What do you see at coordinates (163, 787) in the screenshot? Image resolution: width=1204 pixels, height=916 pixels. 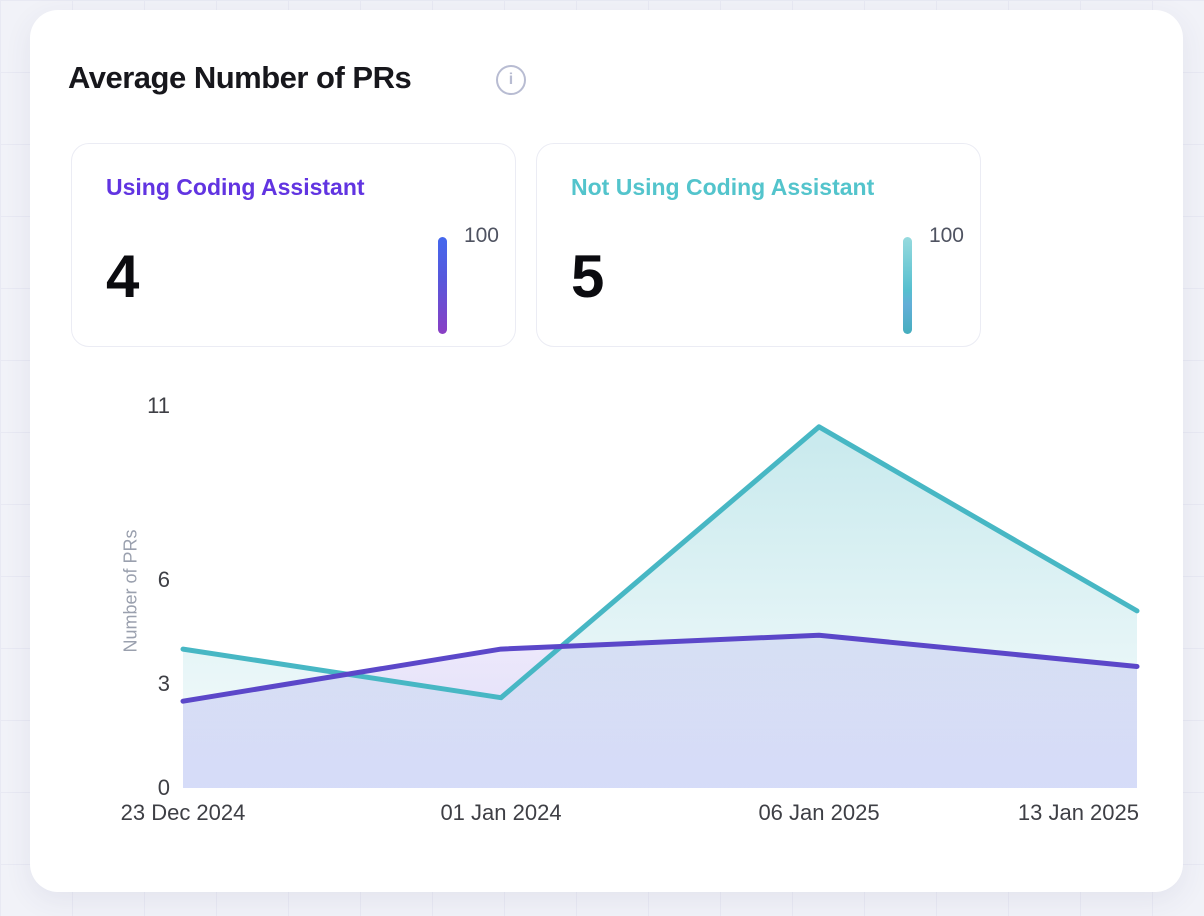 I see `y-tick-label: 0` at bounding box center [163, 787].